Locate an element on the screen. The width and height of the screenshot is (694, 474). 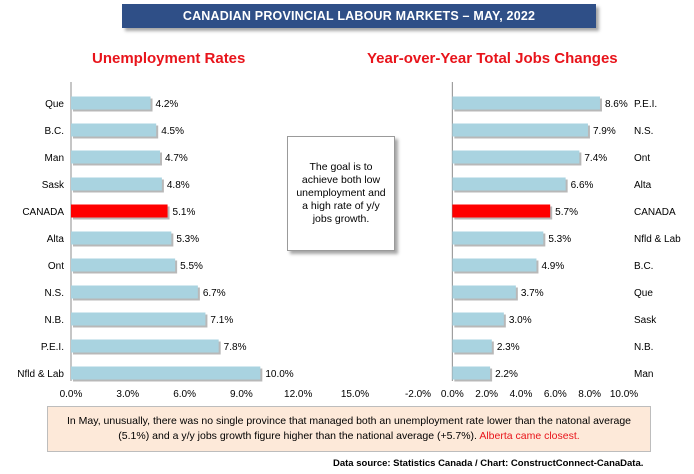
unemp-value-label: 7.8% is located at coordinates (235, 347).